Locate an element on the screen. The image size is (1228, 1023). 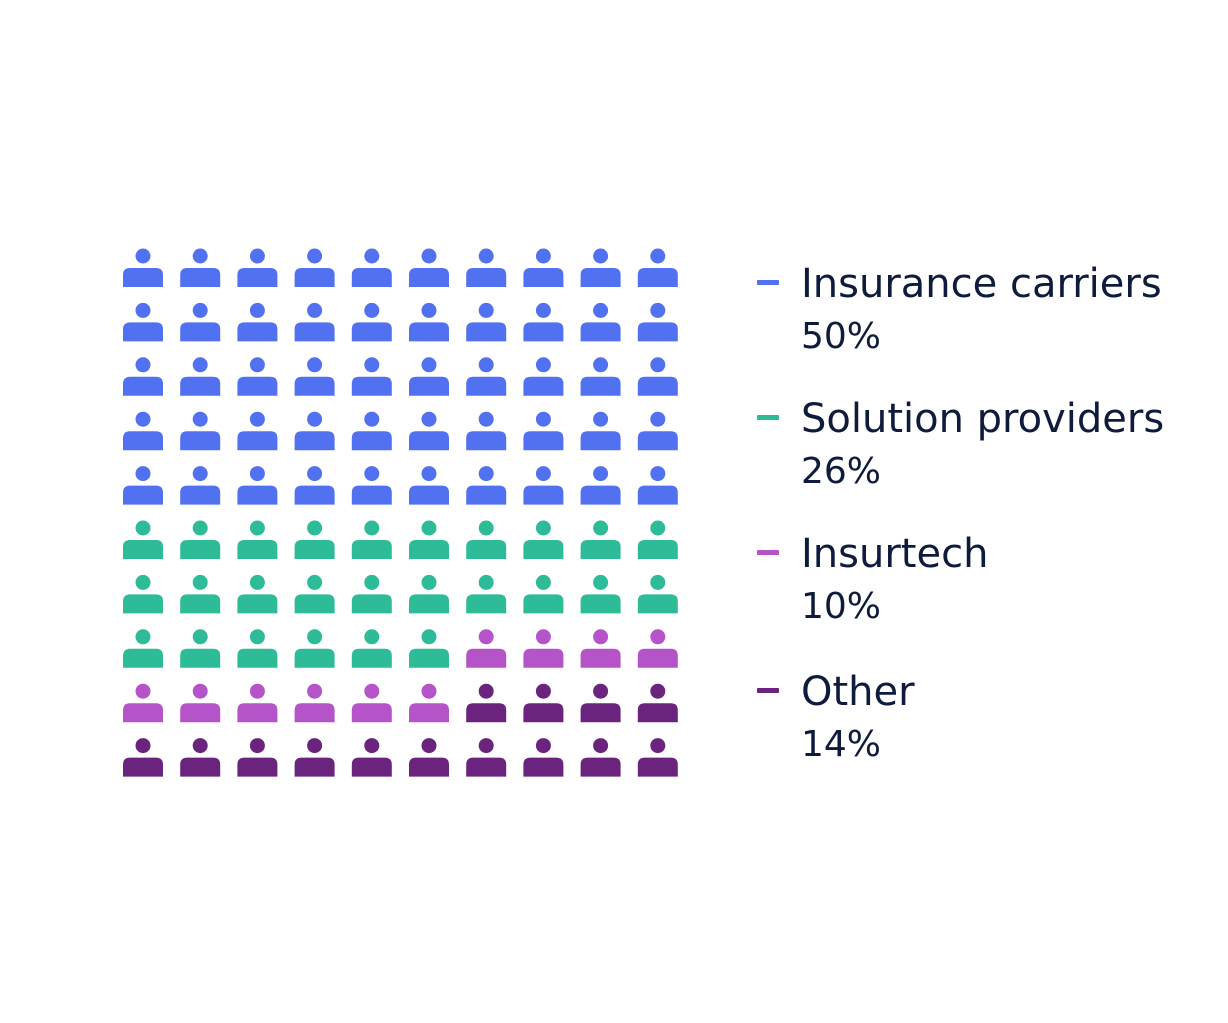
legend-value: 14% is located at coordinates (841, 744).